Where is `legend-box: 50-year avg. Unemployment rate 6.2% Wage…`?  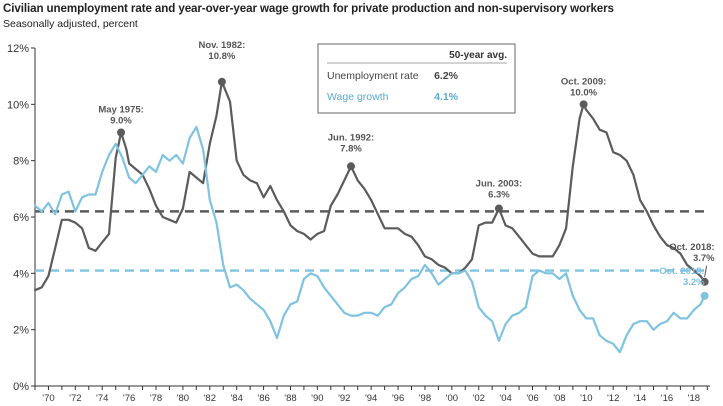 legend-box: 50-year avg. Unemployment rate 6.2% Wage… is located at coordinates (416, 78).